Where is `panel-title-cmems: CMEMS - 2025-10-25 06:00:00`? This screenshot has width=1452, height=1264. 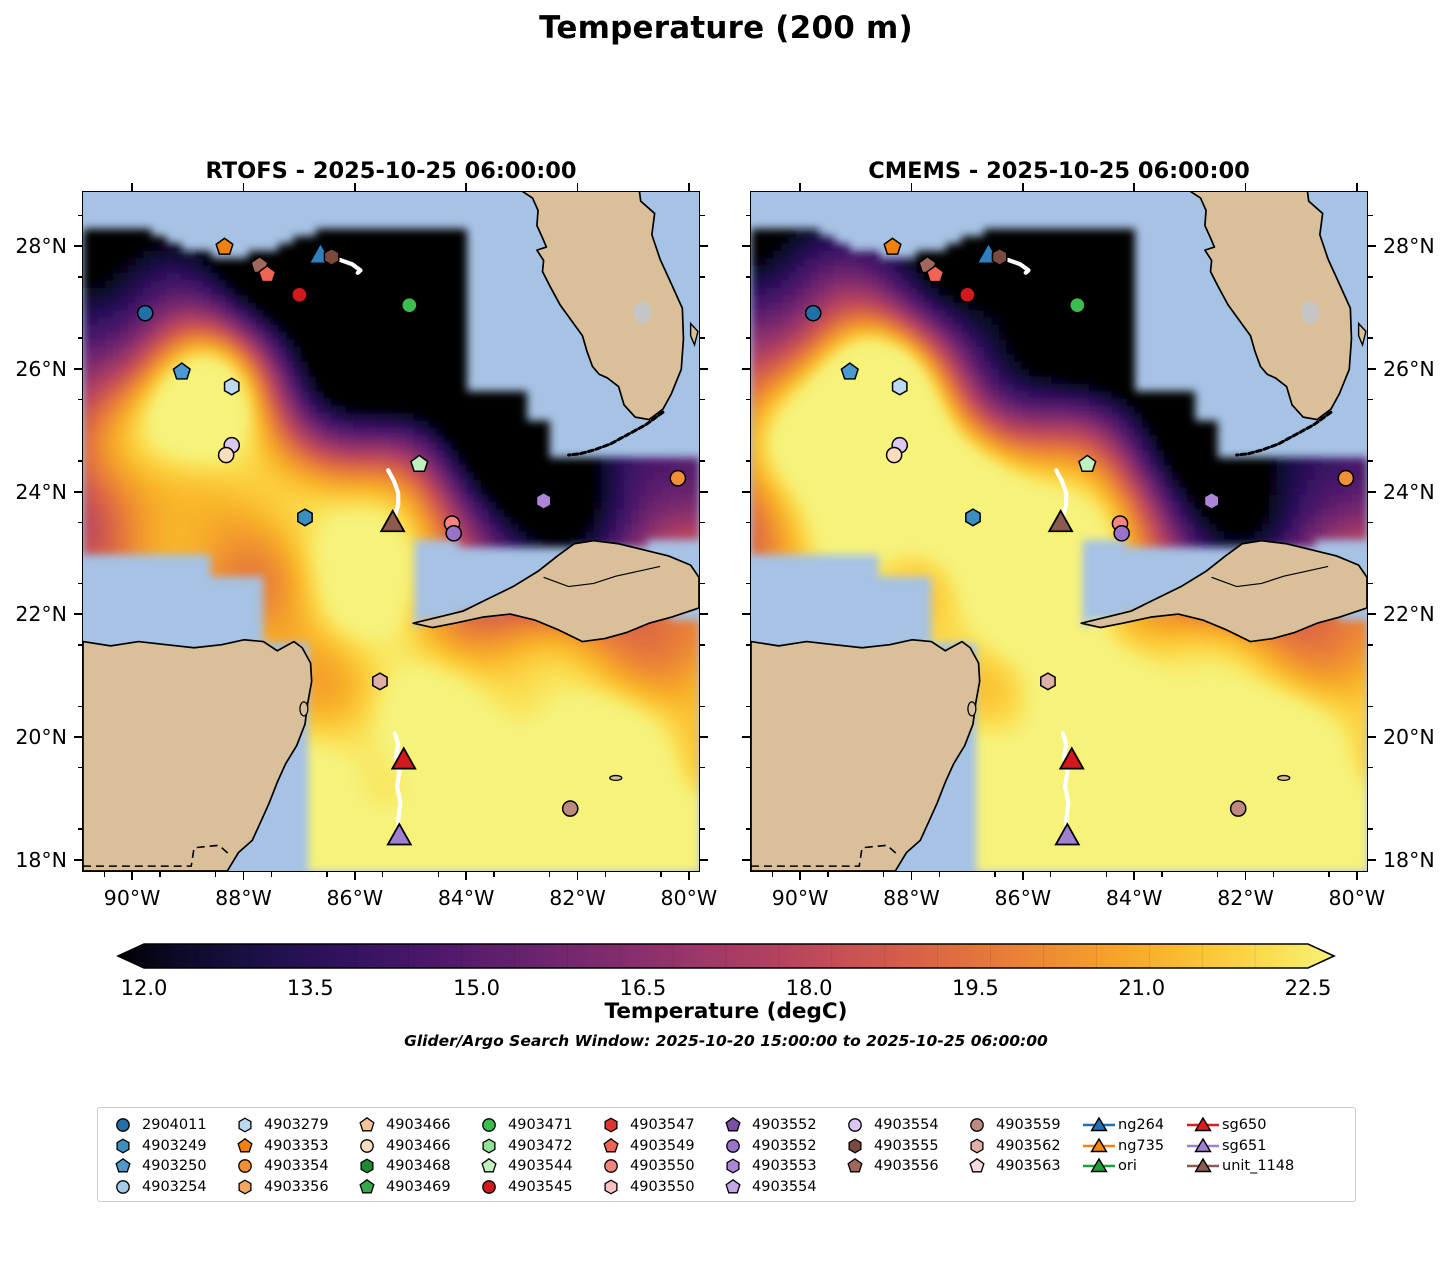 panel-title-cmems: CMEMS - 2025-10-25 06:00:00 is located at coordinates (1059, 171).